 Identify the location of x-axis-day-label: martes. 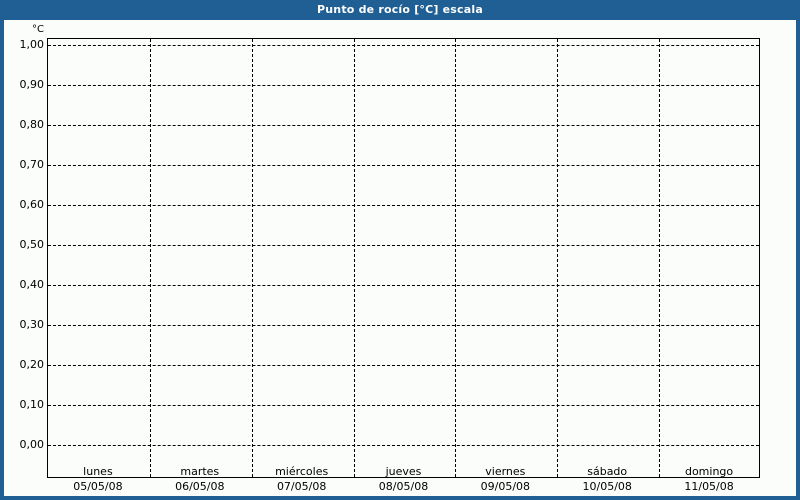
(200, 471).